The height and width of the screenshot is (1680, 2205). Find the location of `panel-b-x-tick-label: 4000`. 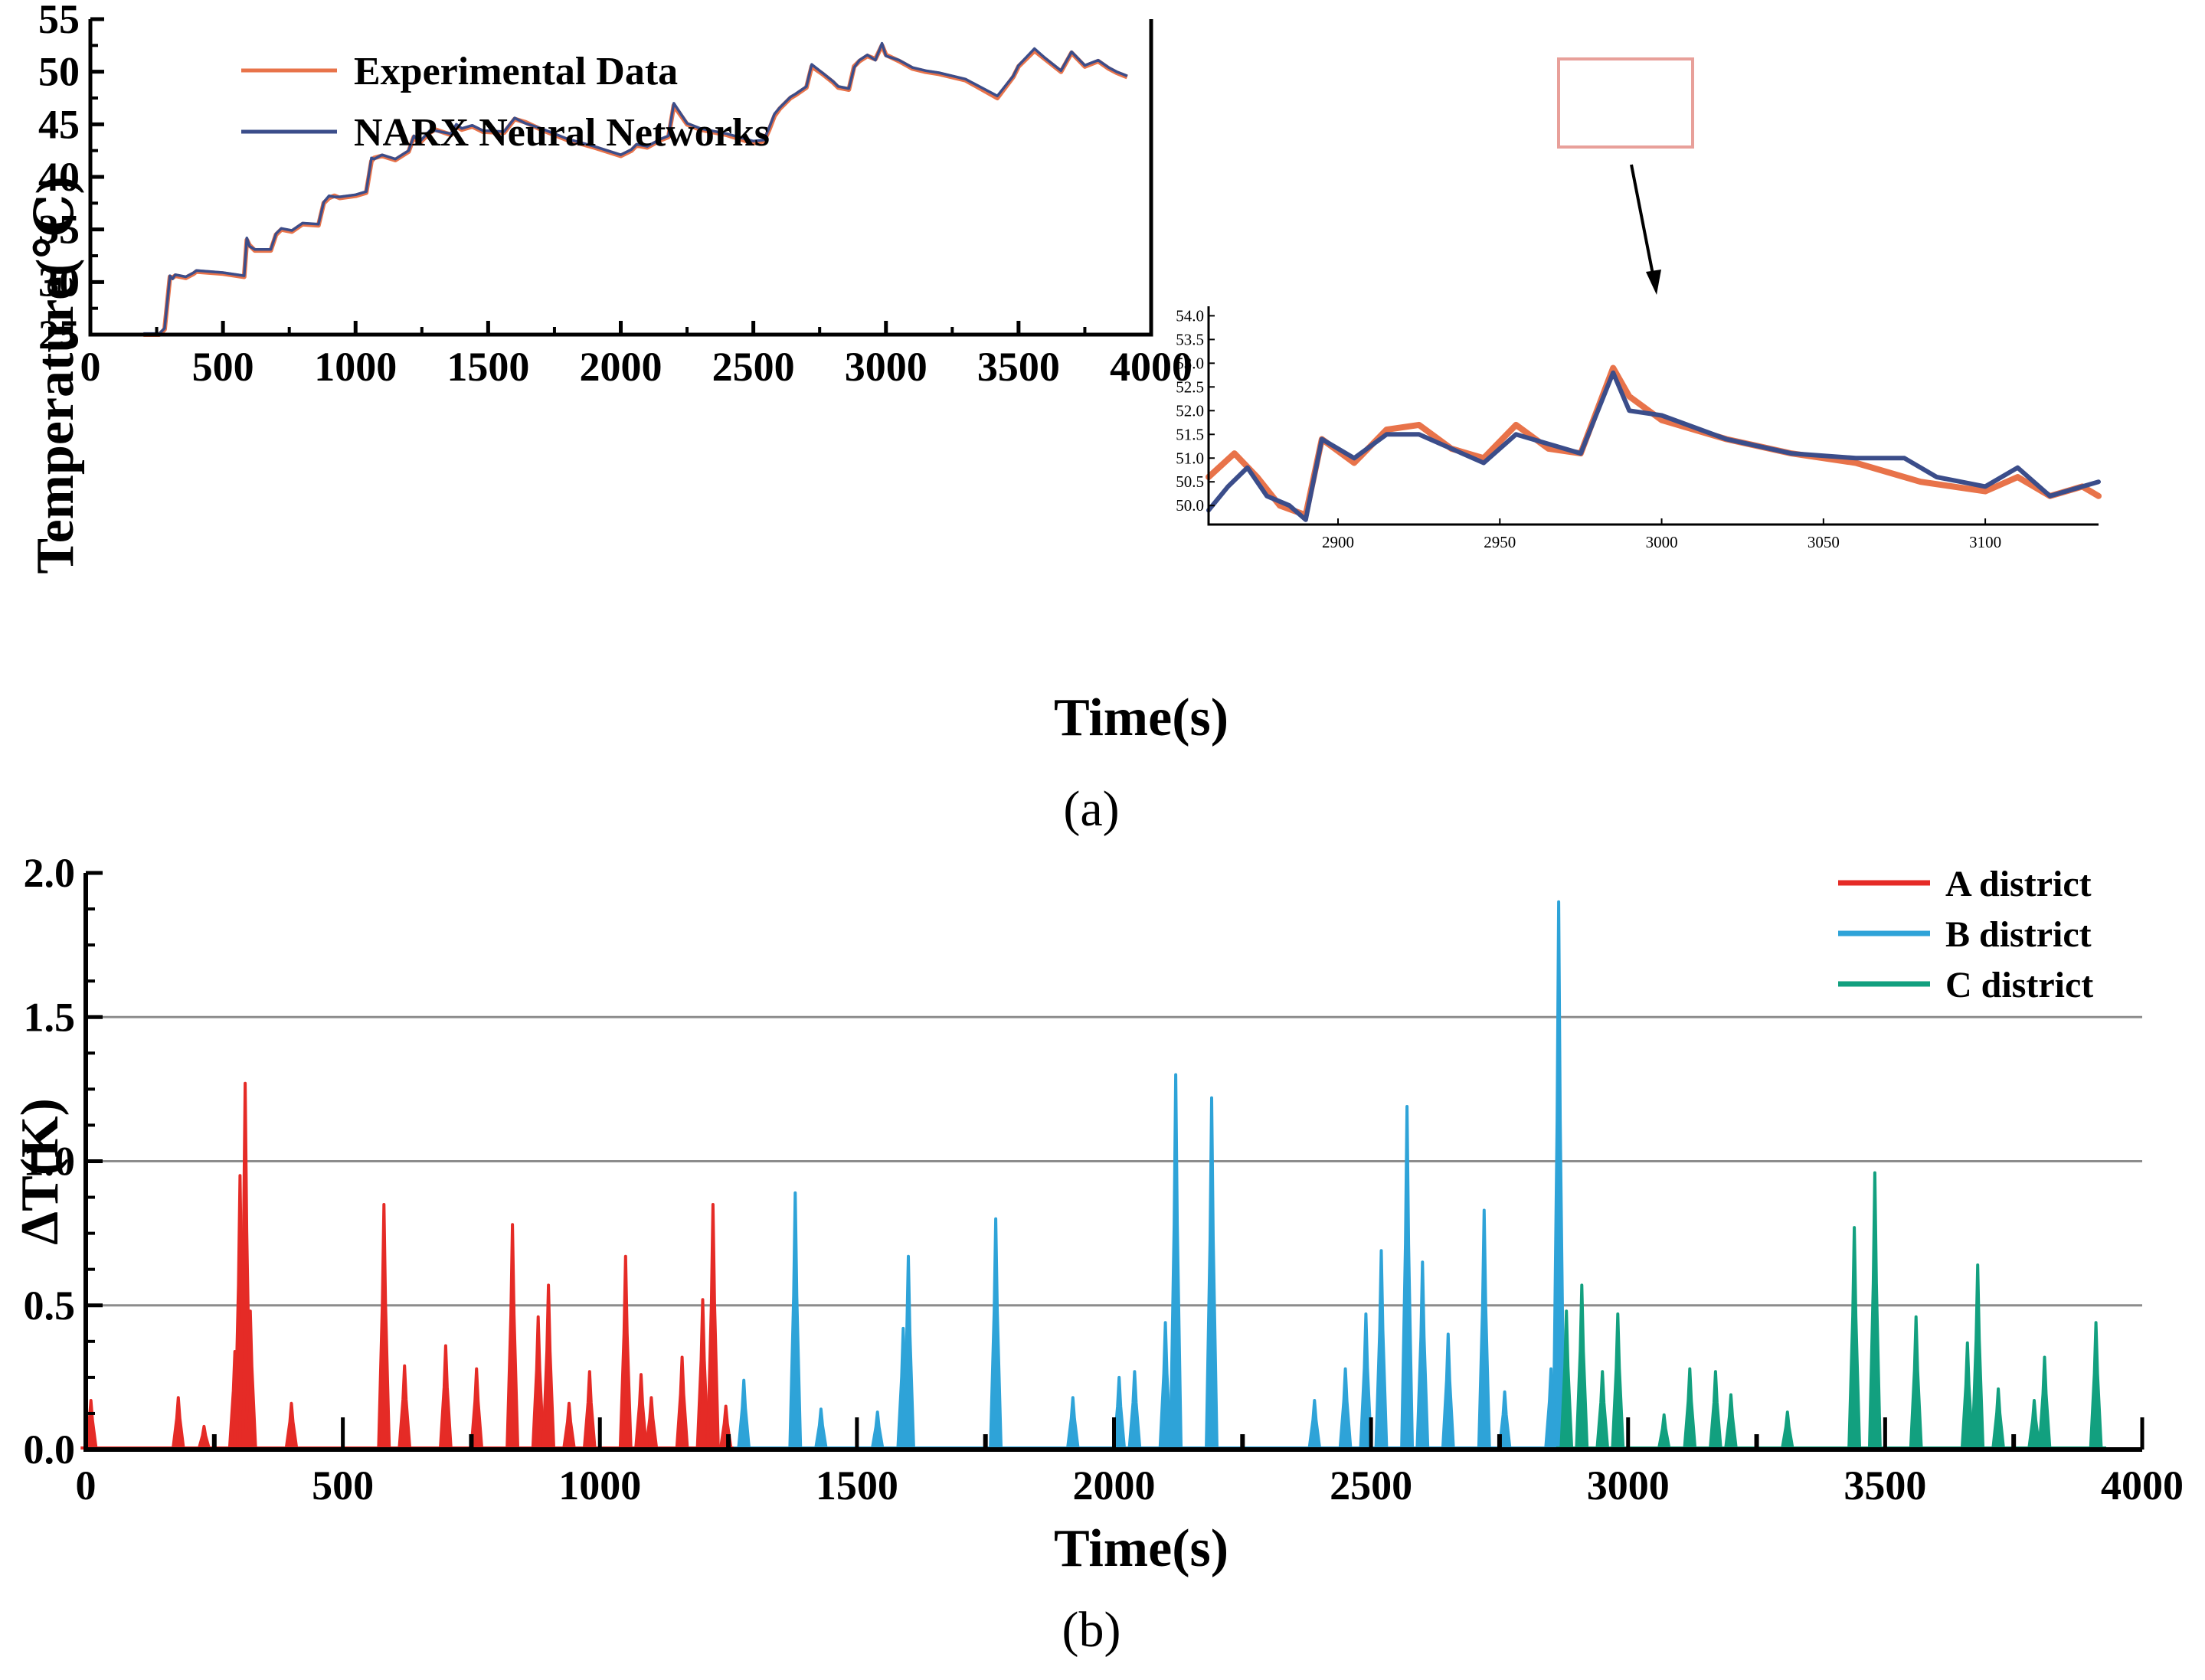

panel-b-x-tick-label: 4000 is located at coordinates (2142, 1485).